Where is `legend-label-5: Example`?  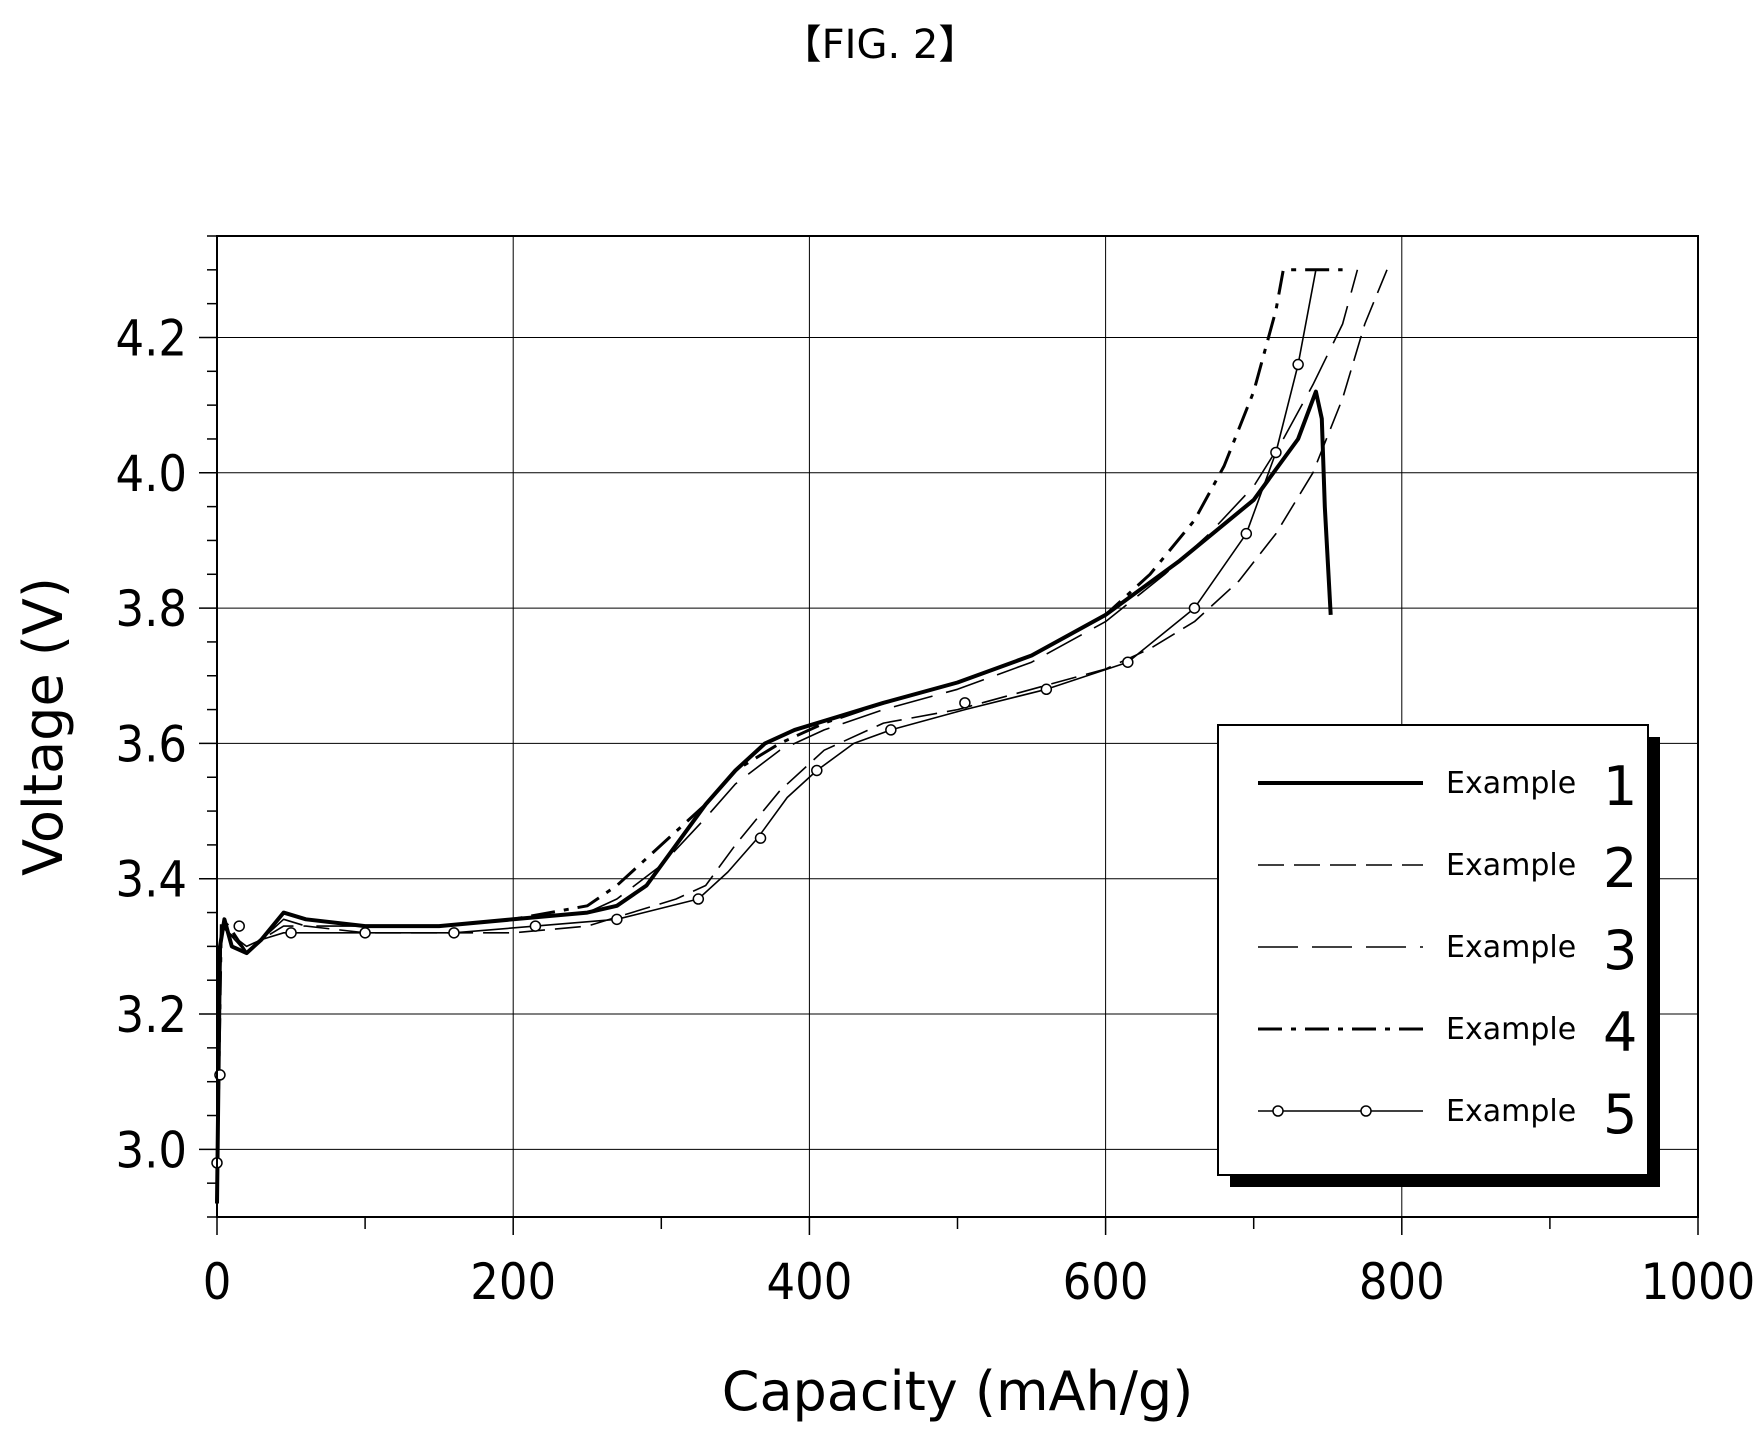 legend-label-5: Example is located at coordinates (1511, 1111).